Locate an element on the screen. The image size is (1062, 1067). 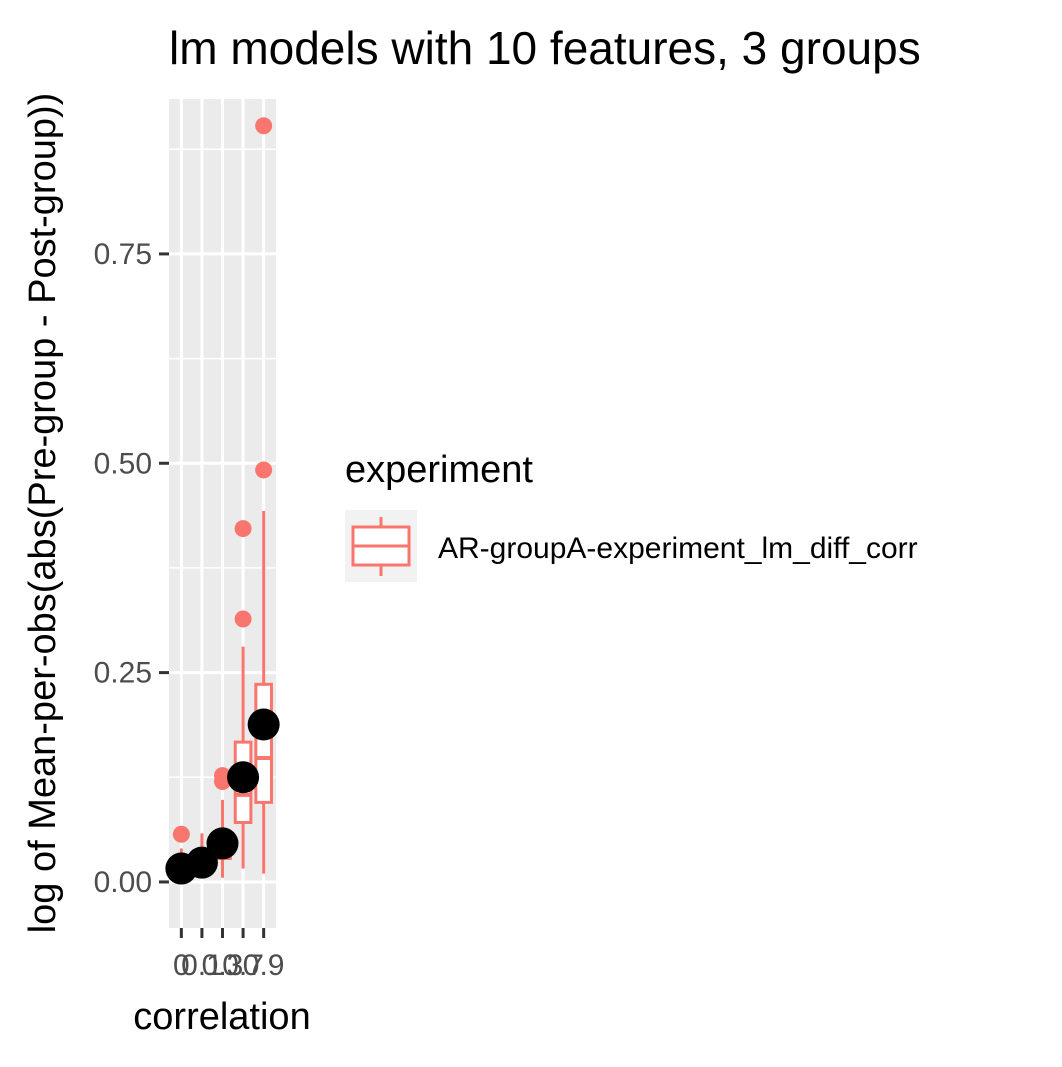
y-axis: 0.00 0.25 0.50 0.75 is located at coordinates (131, 568).